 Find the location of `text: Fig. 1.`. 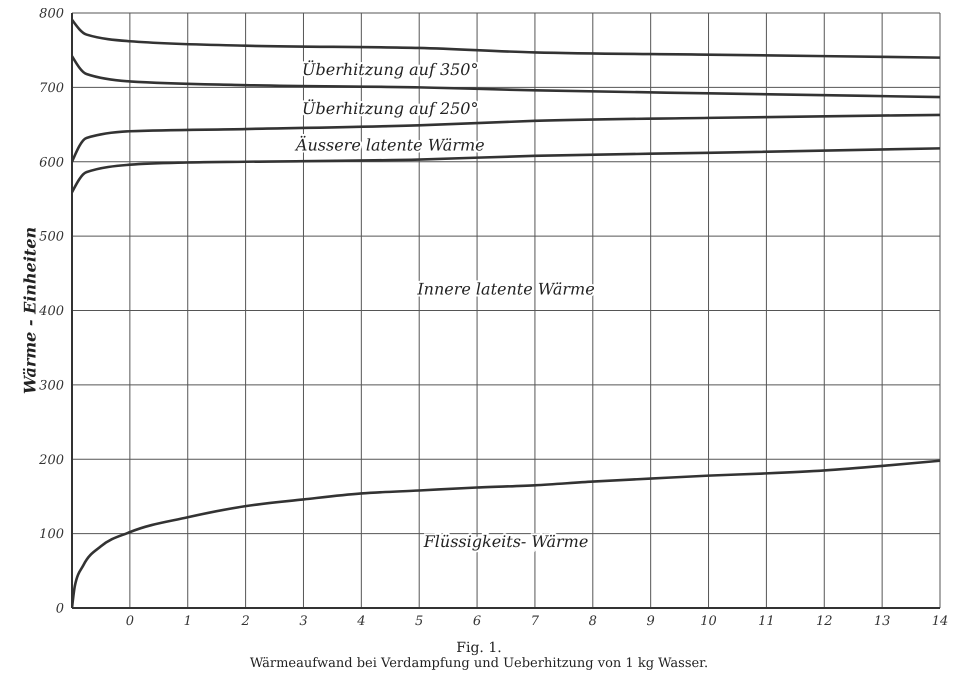

text: Fig. 1. is located at coordinates (479, 648).